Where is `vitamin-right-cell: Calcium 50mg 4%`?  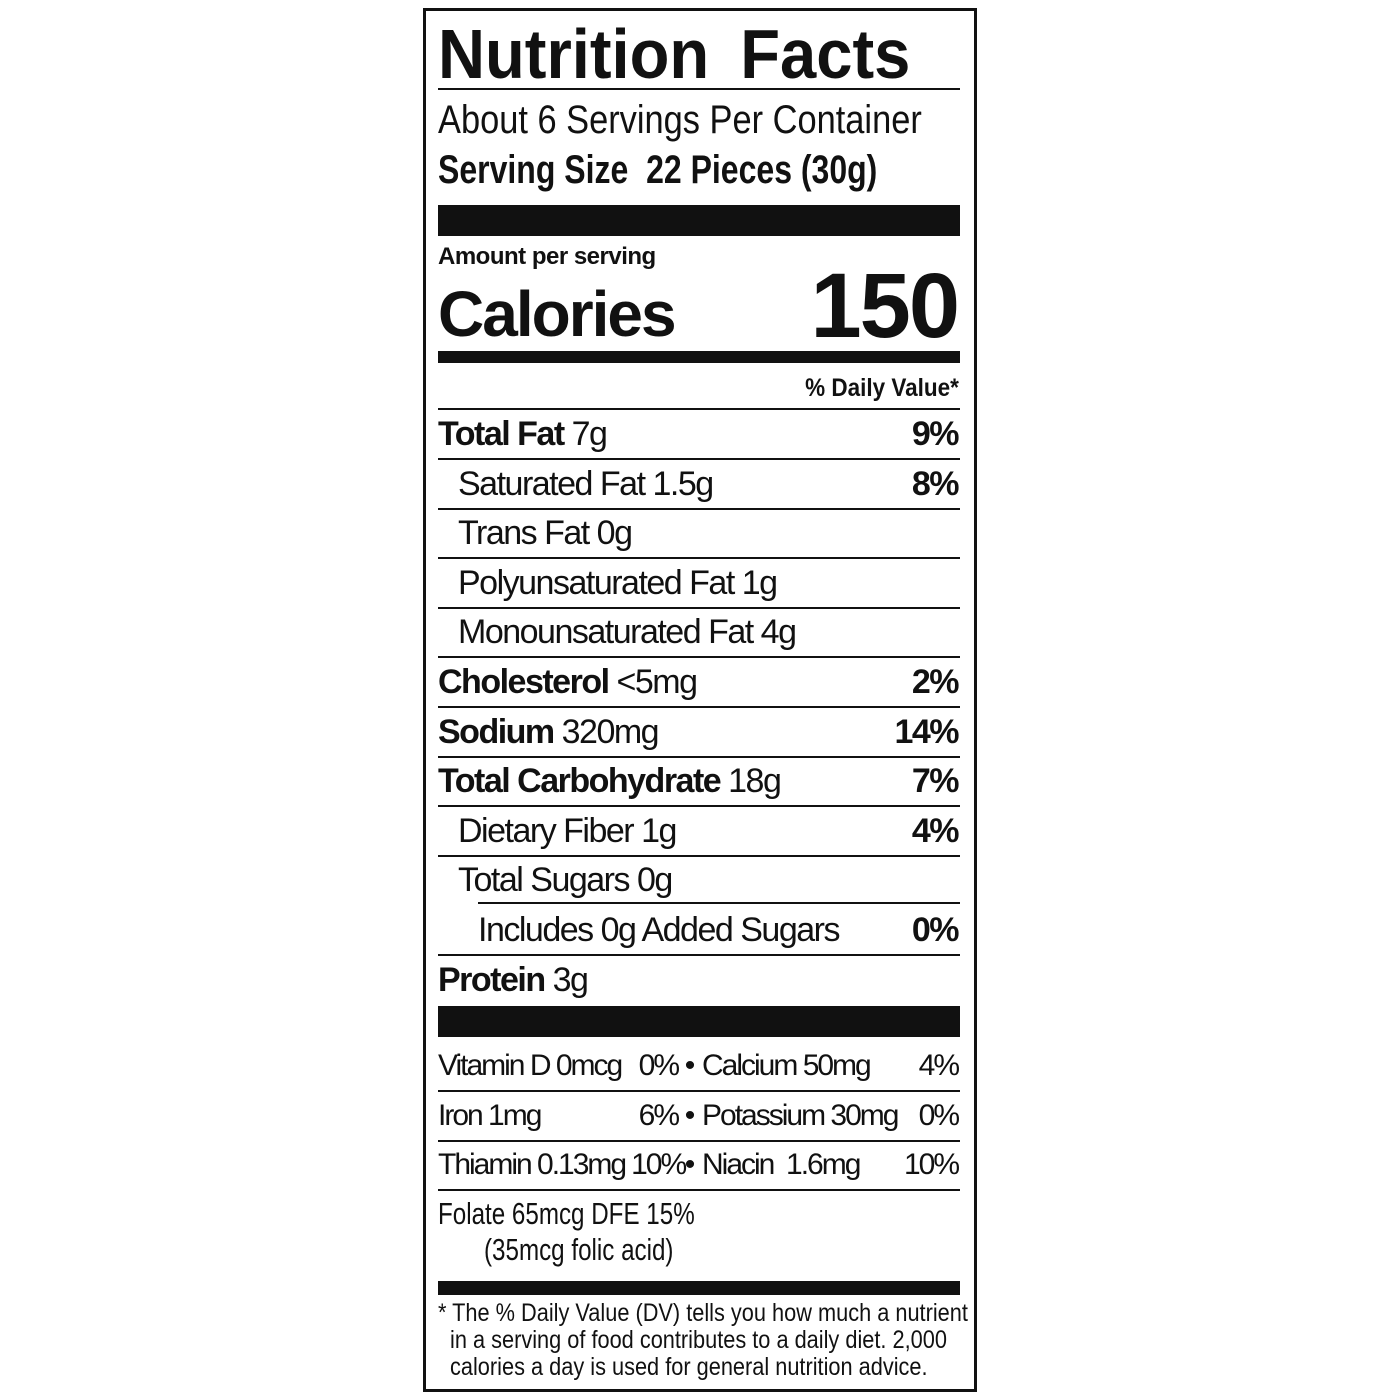
vitamin-right-cell: Calcium 50mg 4% is located at coordinates (831, 1066).